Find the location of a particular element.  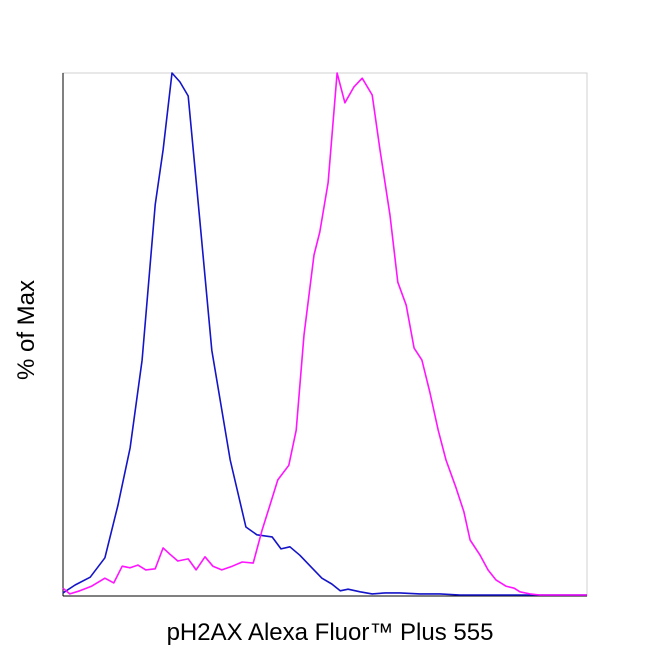

x-axis-label: pH2AX Alexa Fluor™ Plus 555 is located at coordinates (330, 632).